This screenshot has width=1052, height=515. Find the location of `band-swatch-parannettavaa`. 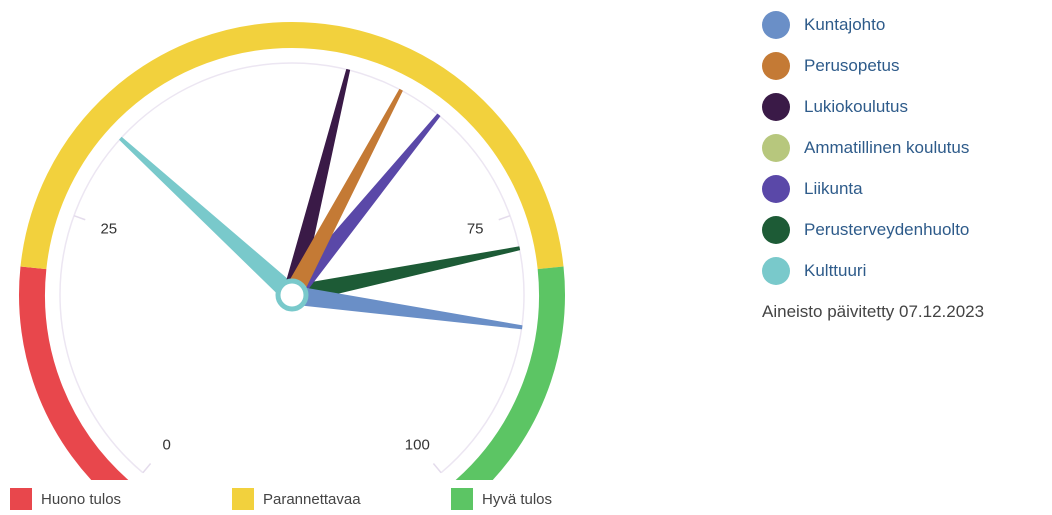

band-swatch-parannettavaa is located at coordinates (243, 499).